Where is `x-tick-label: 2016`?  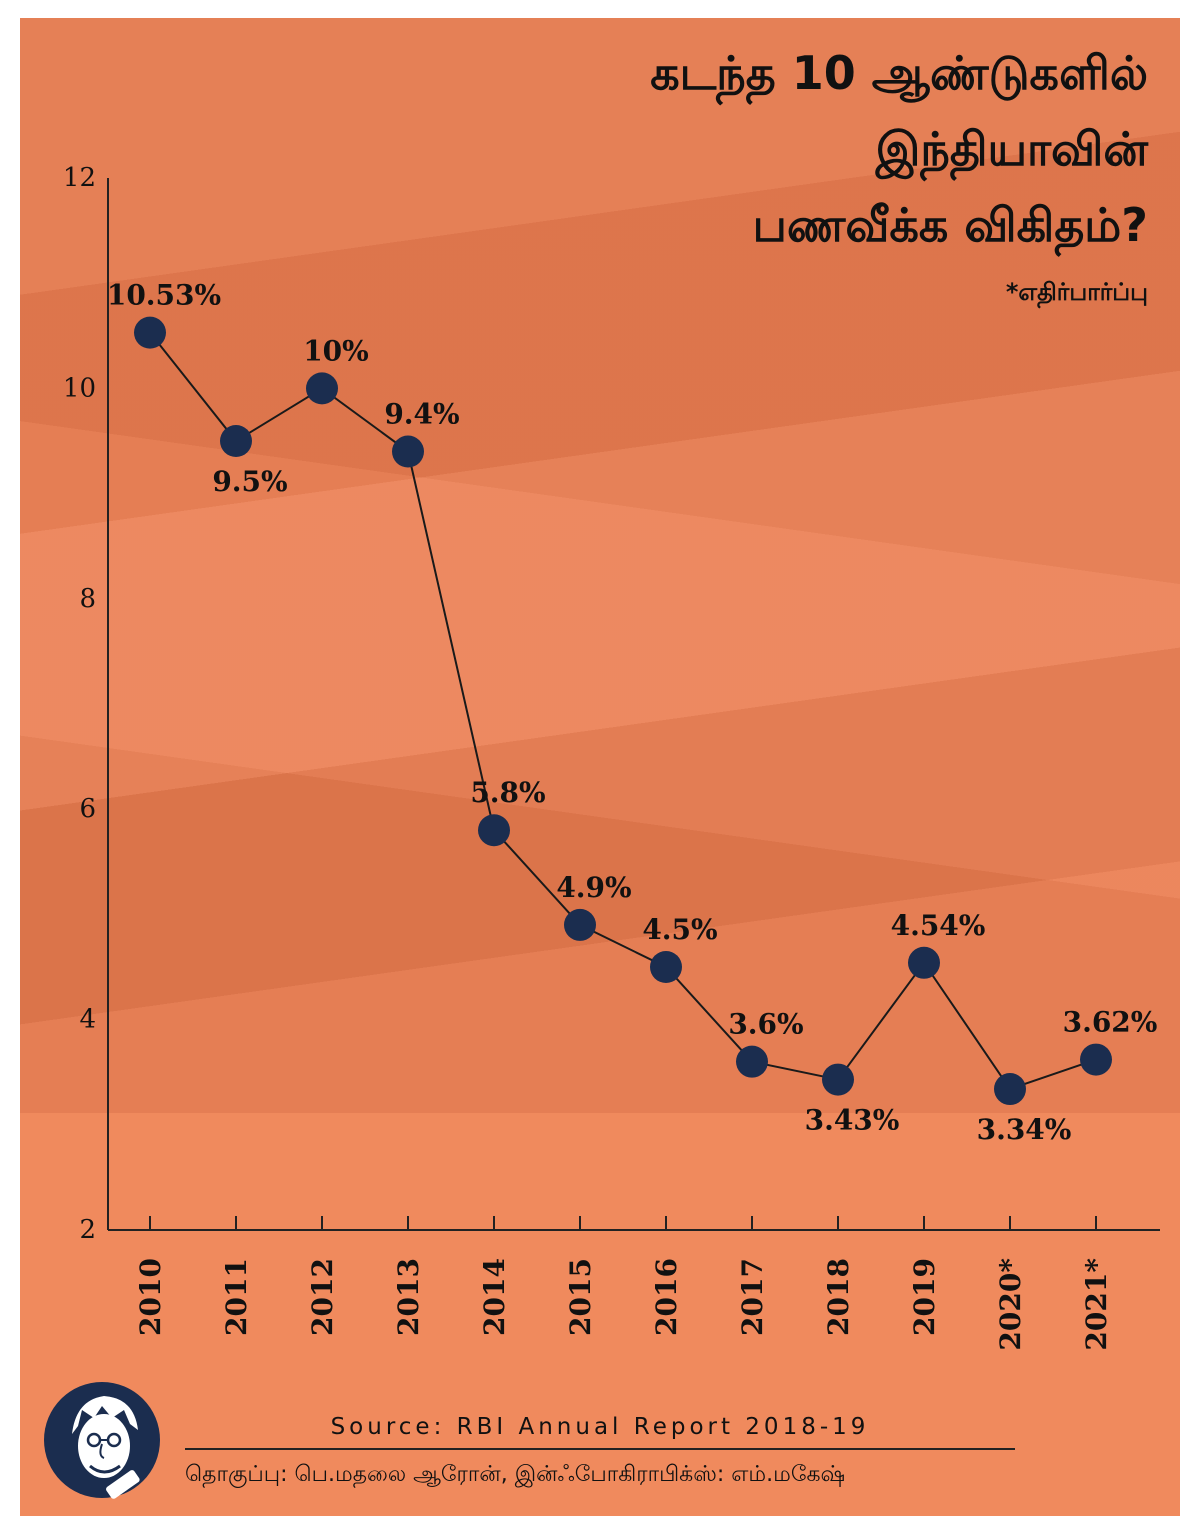 x-tick-label: 2016 is located at coordinates (666, 1297).